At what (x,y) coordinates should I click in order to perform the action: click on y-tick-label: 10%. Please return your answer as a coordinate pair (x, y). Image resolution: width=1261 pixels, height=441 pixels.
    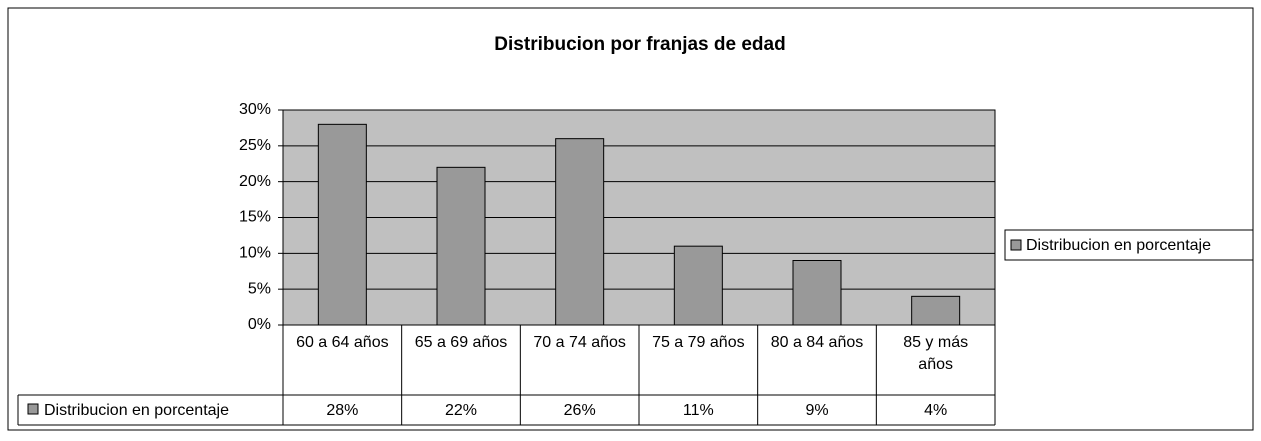
    Looking at the image, I should click on (255, 253).